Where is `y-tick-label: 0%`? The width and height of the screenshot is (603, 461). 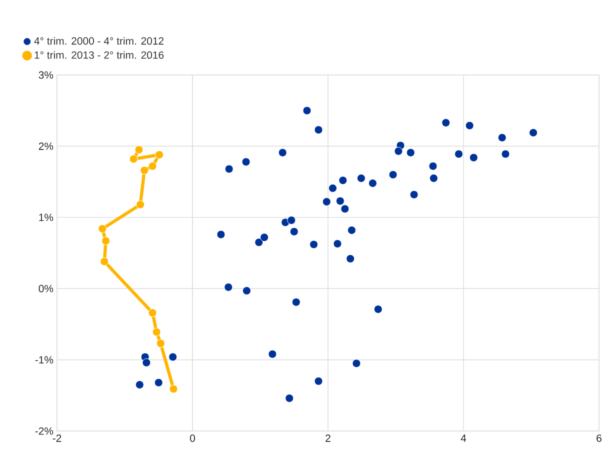
y-tick-label: 0% is located at coordinates (46, 288).